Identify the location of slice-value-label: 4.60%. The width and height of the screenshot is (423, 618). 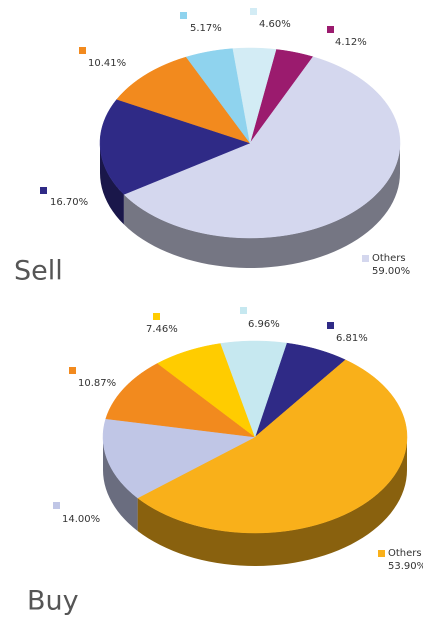
(275, 24).